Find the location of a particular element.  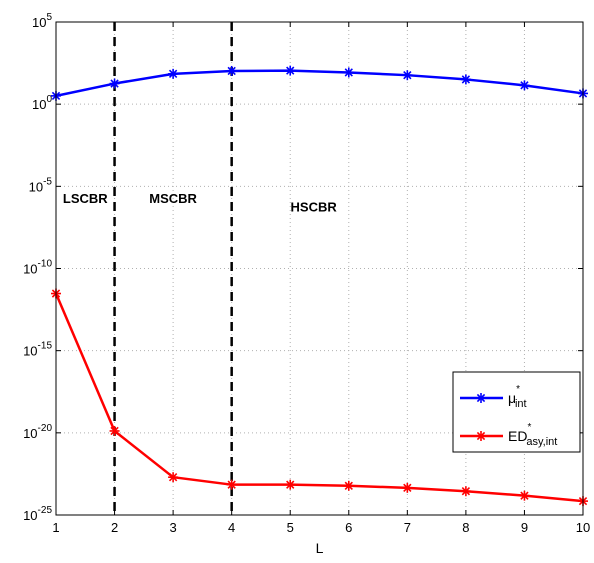

y-tick-label: 10⁻²⁰ is located at coordinates (37, 432).